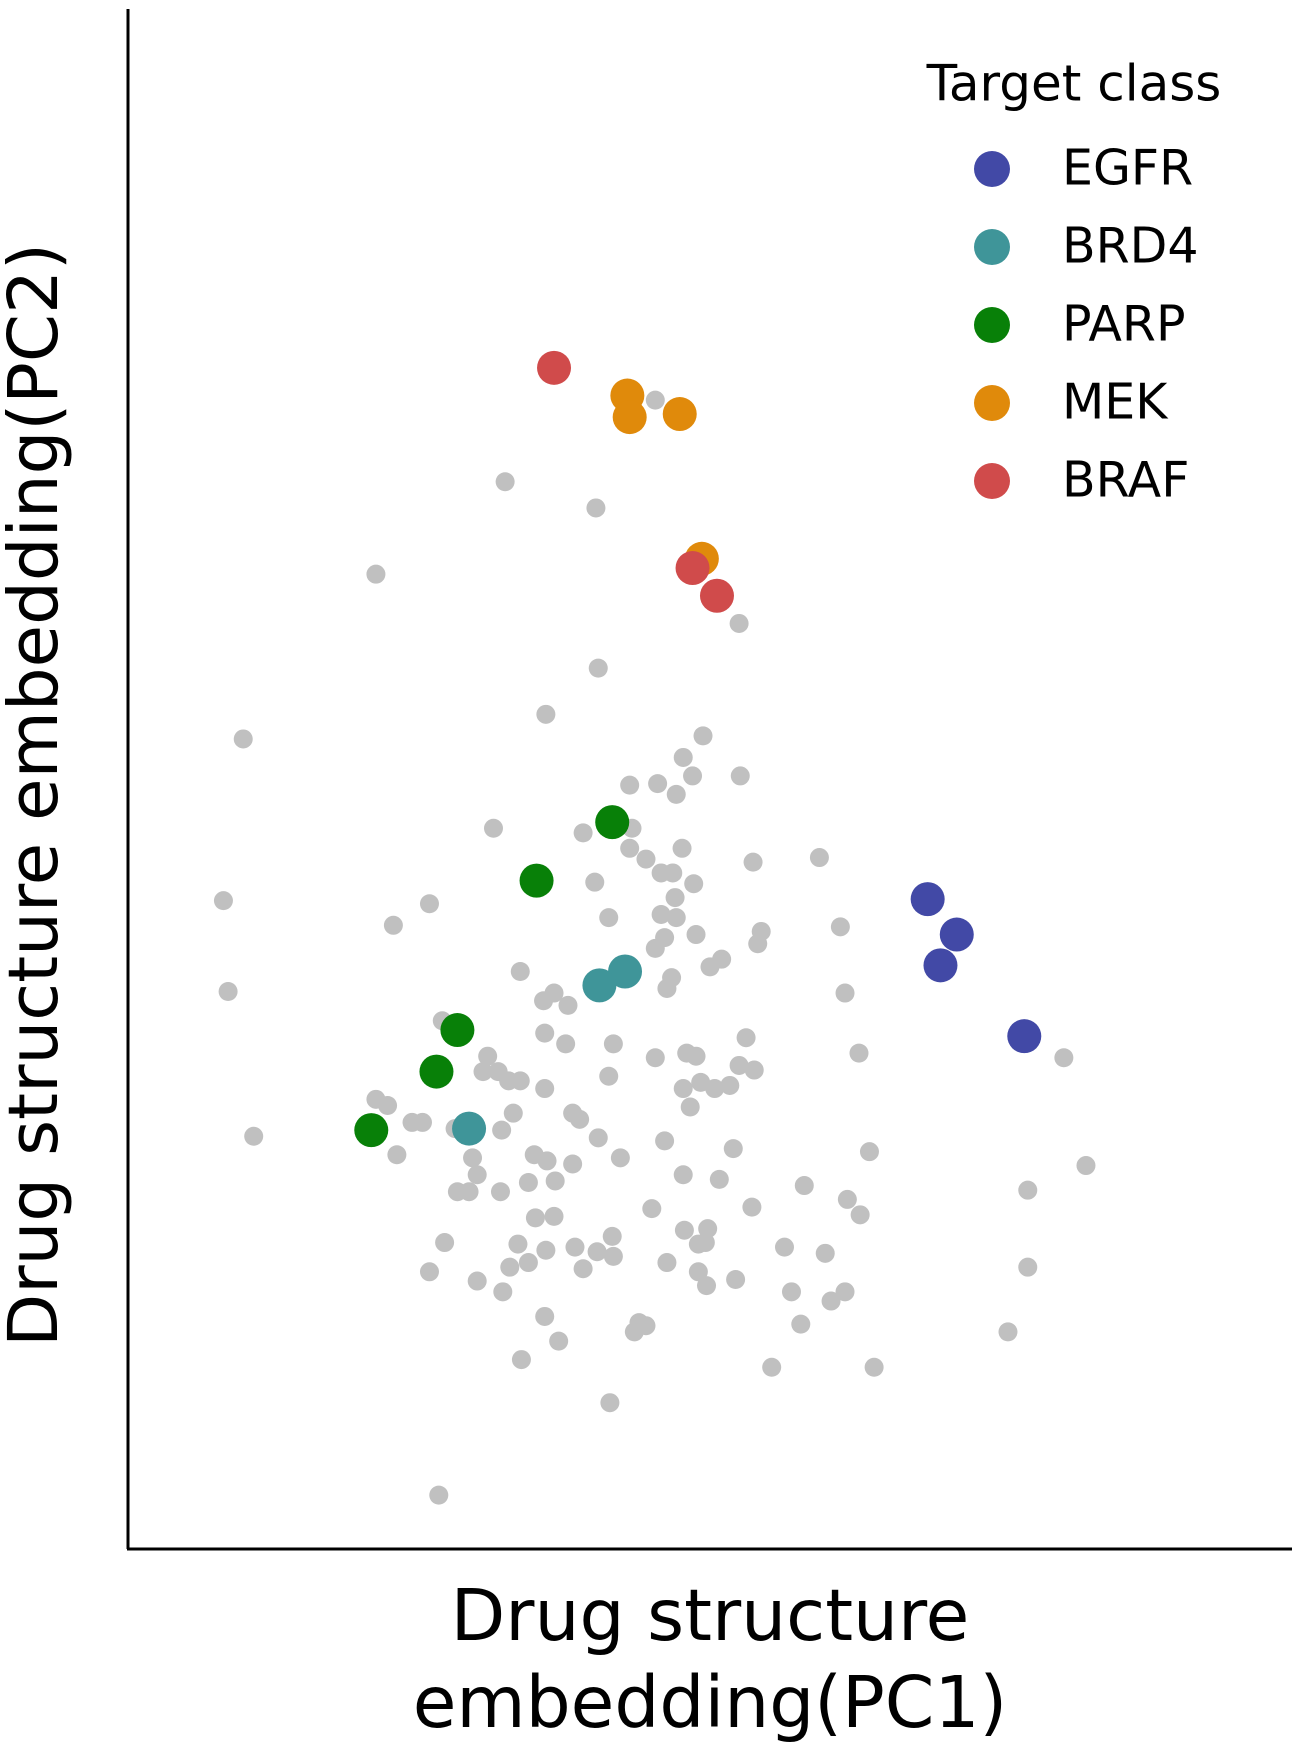 The image size is (1300, 1750). I want to click on legend-label: BRAF, so click(1125, 480).